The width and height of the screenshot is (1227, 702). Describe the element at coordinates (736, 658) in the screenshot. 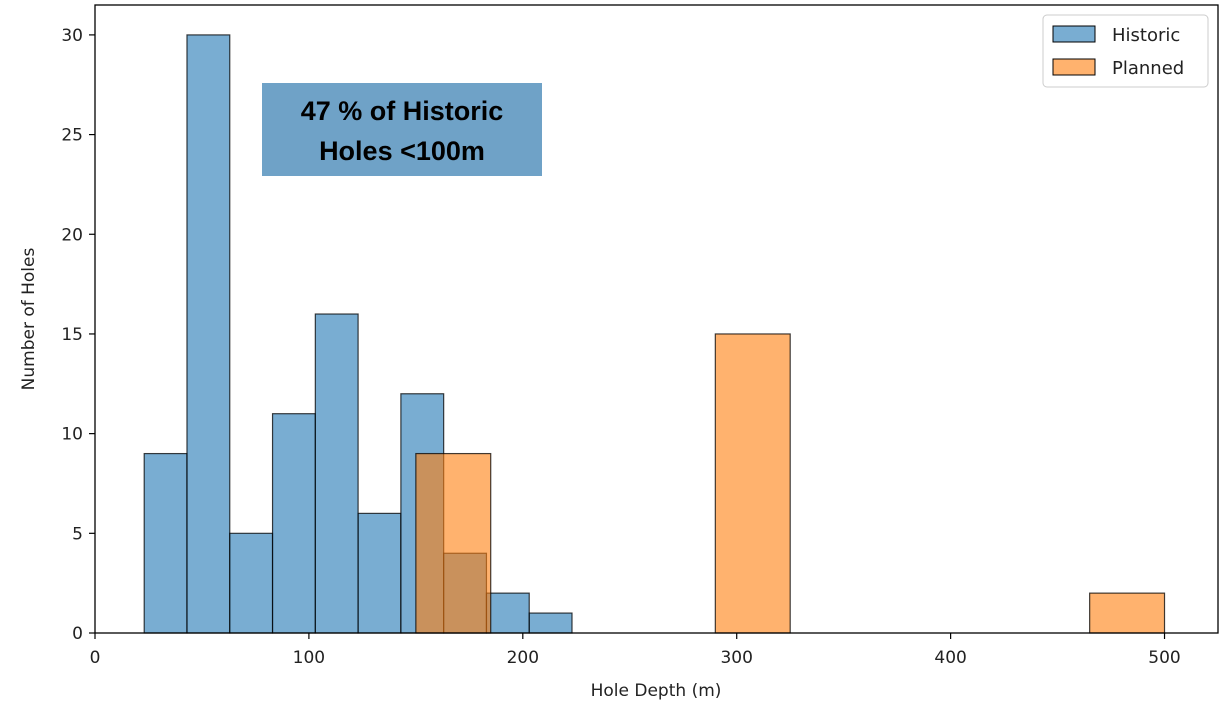

I see `x-tick-label-300: 300` at that location.